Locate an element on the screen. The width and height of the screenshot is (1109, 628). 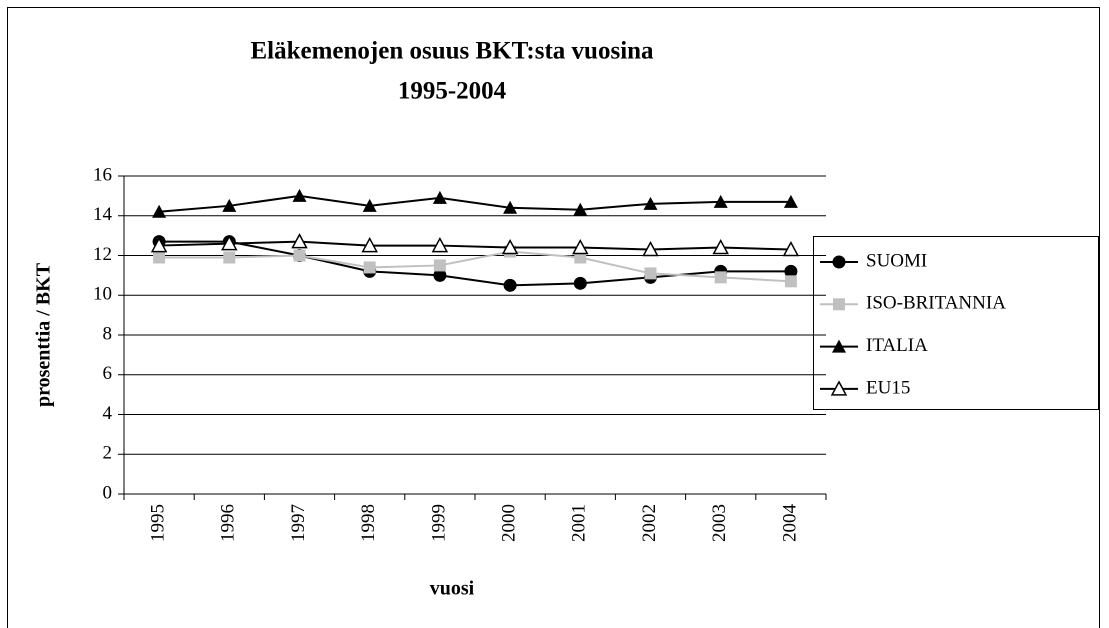
x-tick-label: 2003 is located at coordinates (719, 523).